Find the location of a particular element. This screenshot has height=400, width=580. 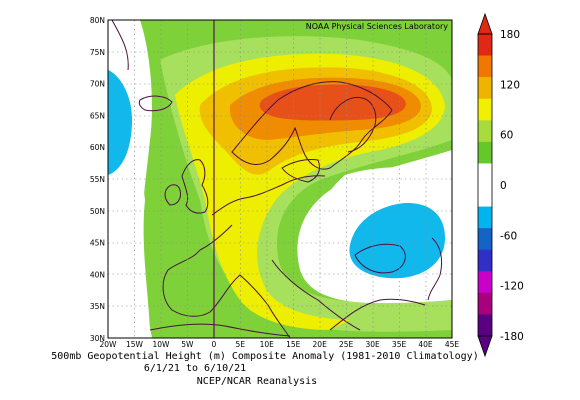

longitude-label: 40E is located at coordinates (425, 344).